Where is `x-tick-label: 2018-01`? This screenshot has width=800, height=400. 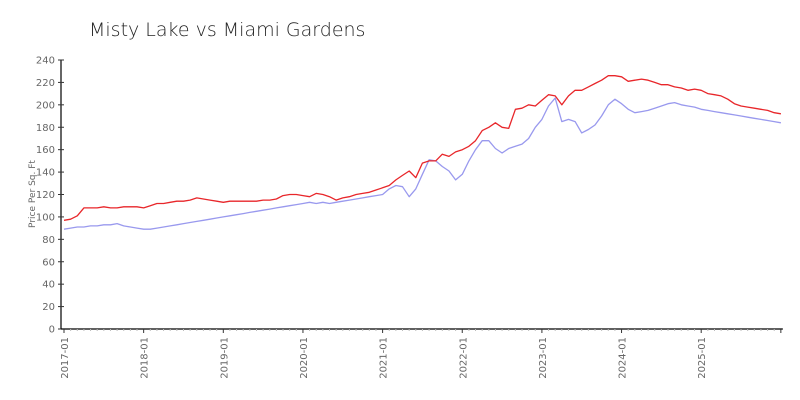
x-tick-label: 2018-01 is located at coordinates (145, 358).